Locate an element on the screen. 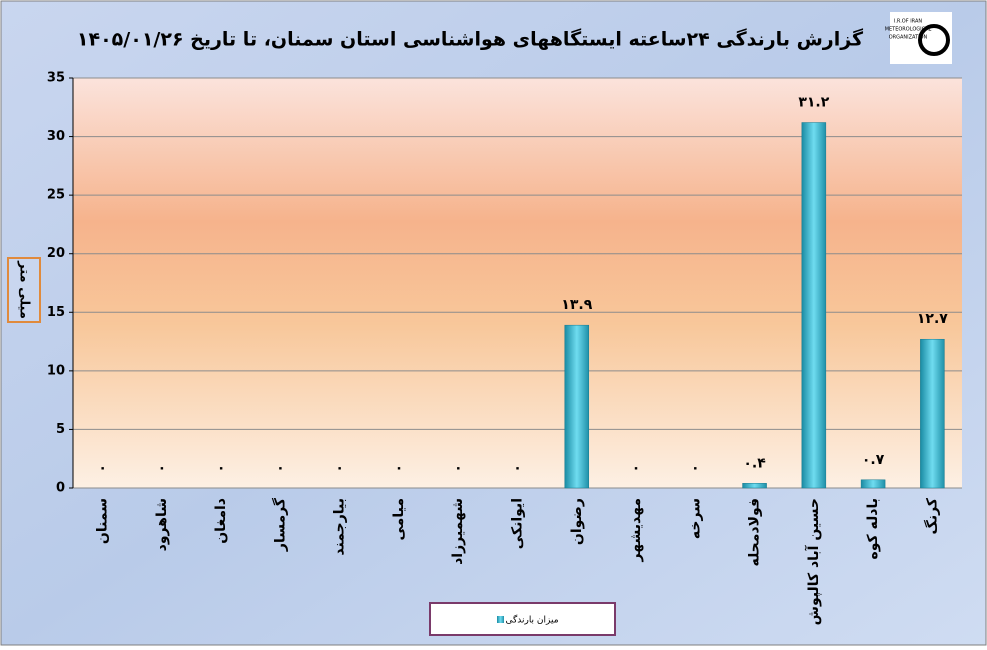 This screenshot has width=987, height=650. legend-label: میزان بارندگی is located at coordinates (531, 620).